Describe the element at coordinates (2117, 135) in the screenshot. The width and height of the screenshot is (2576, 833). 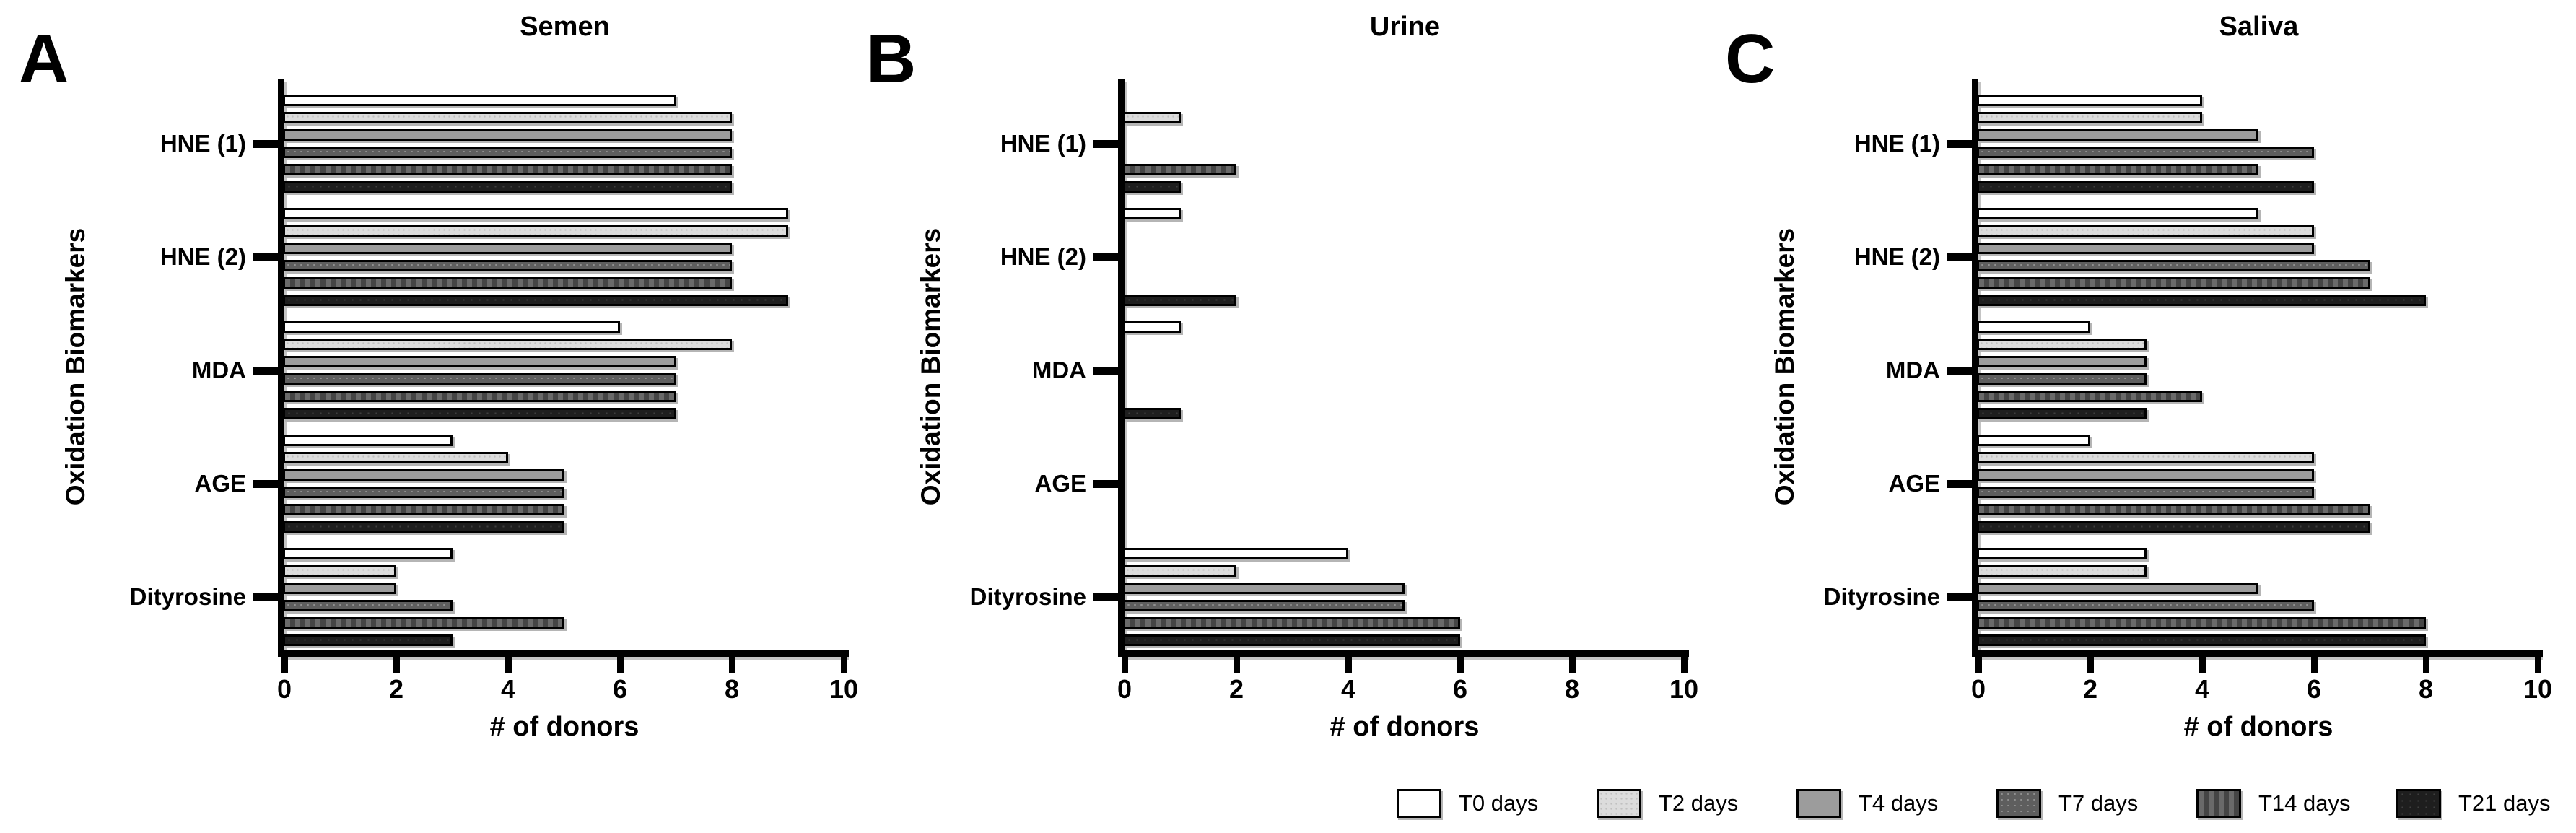
I see `bar-hne1-t4` at that location.